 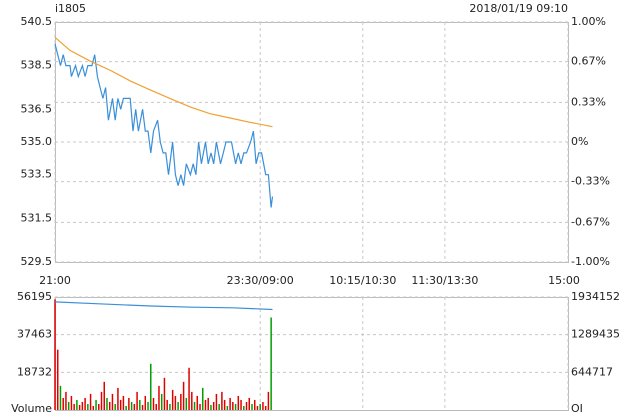 I want to click on y-tick-label: 18732, so click(x=34, y=371).